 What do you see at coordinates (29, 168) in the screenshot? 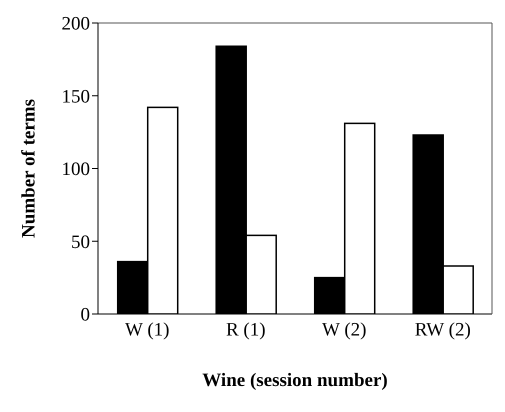
I see `y-axis-title: Number of terms` at bounding box center [29, 168].